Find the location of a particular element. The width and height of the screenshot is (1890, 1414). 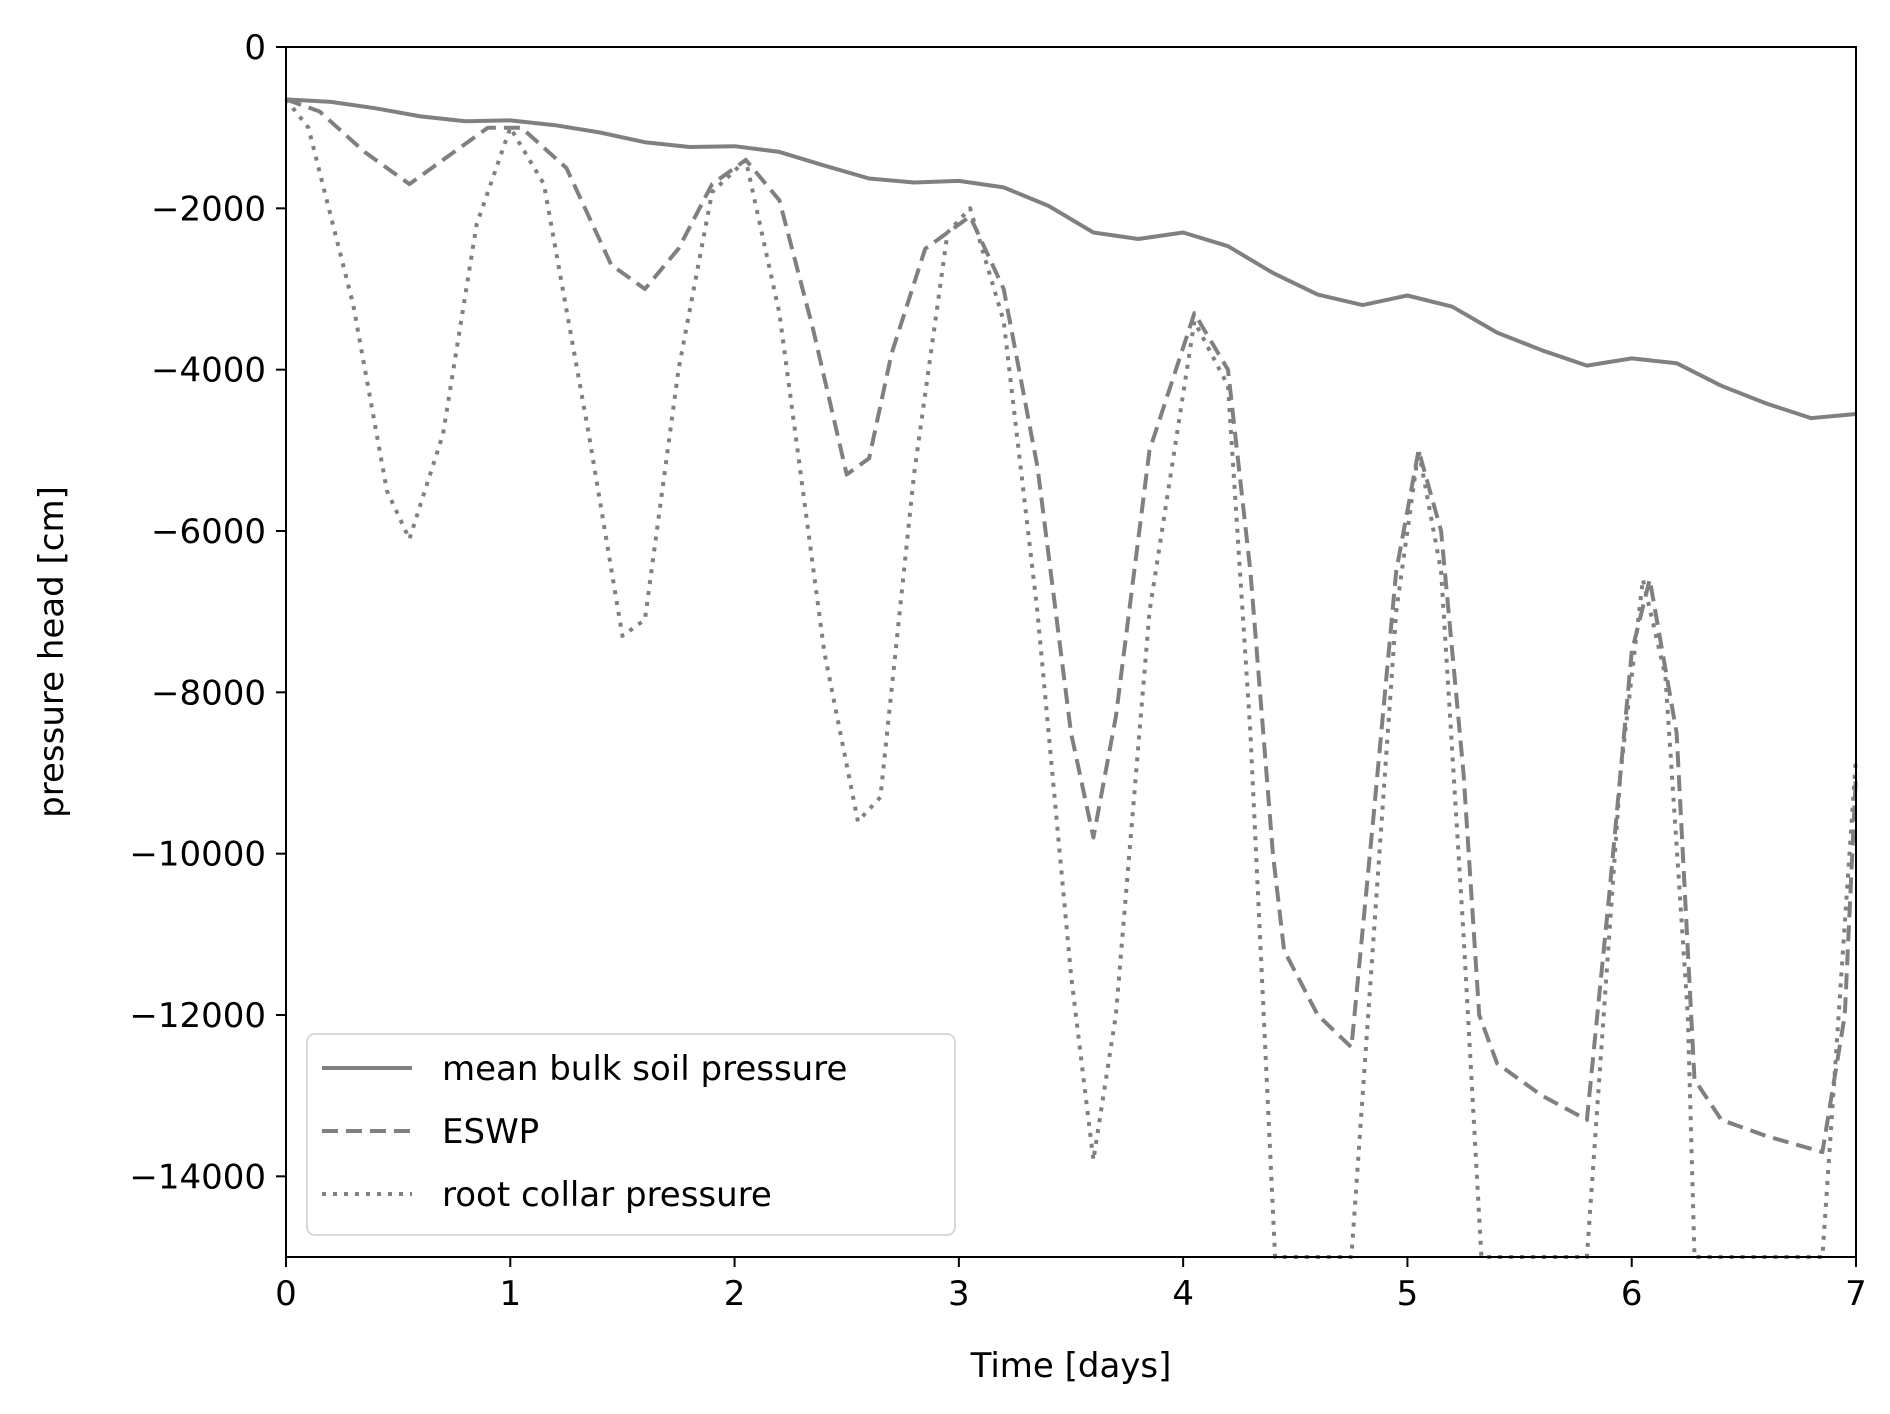

legend-label-mean-bulk-soil-pressure: mean bulk soil pressure is located at coordinates (644, 1069).